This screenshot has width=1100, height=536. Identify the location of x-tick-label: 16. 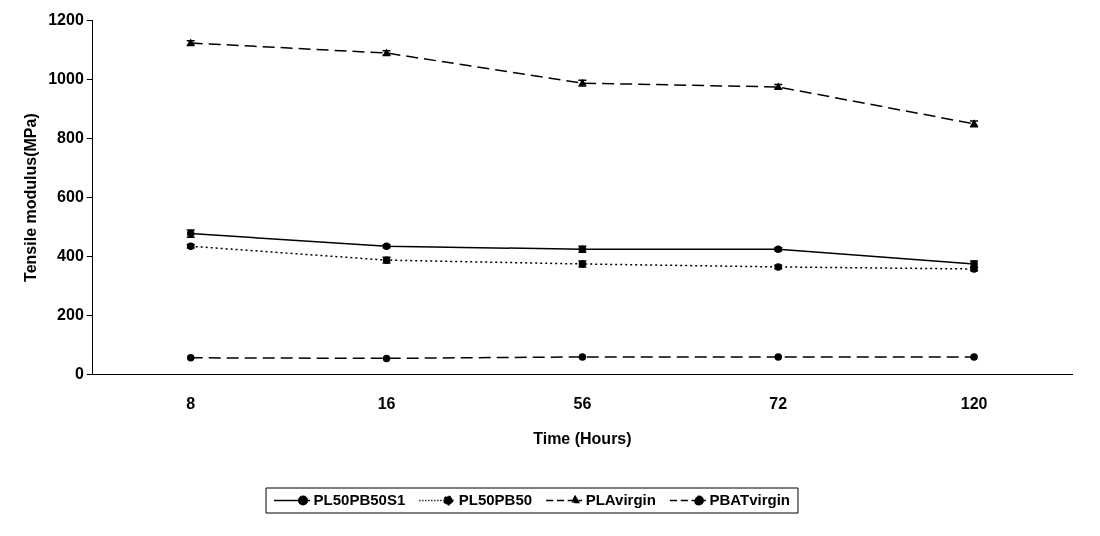
(386, 403).